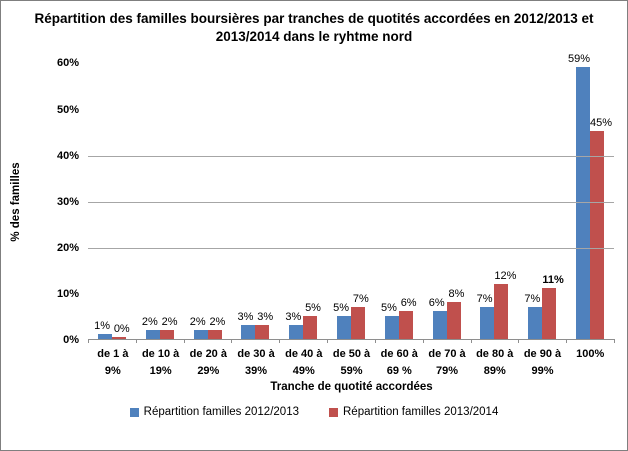  I want to click on bar-series-2: 0%, so click(120, 331).